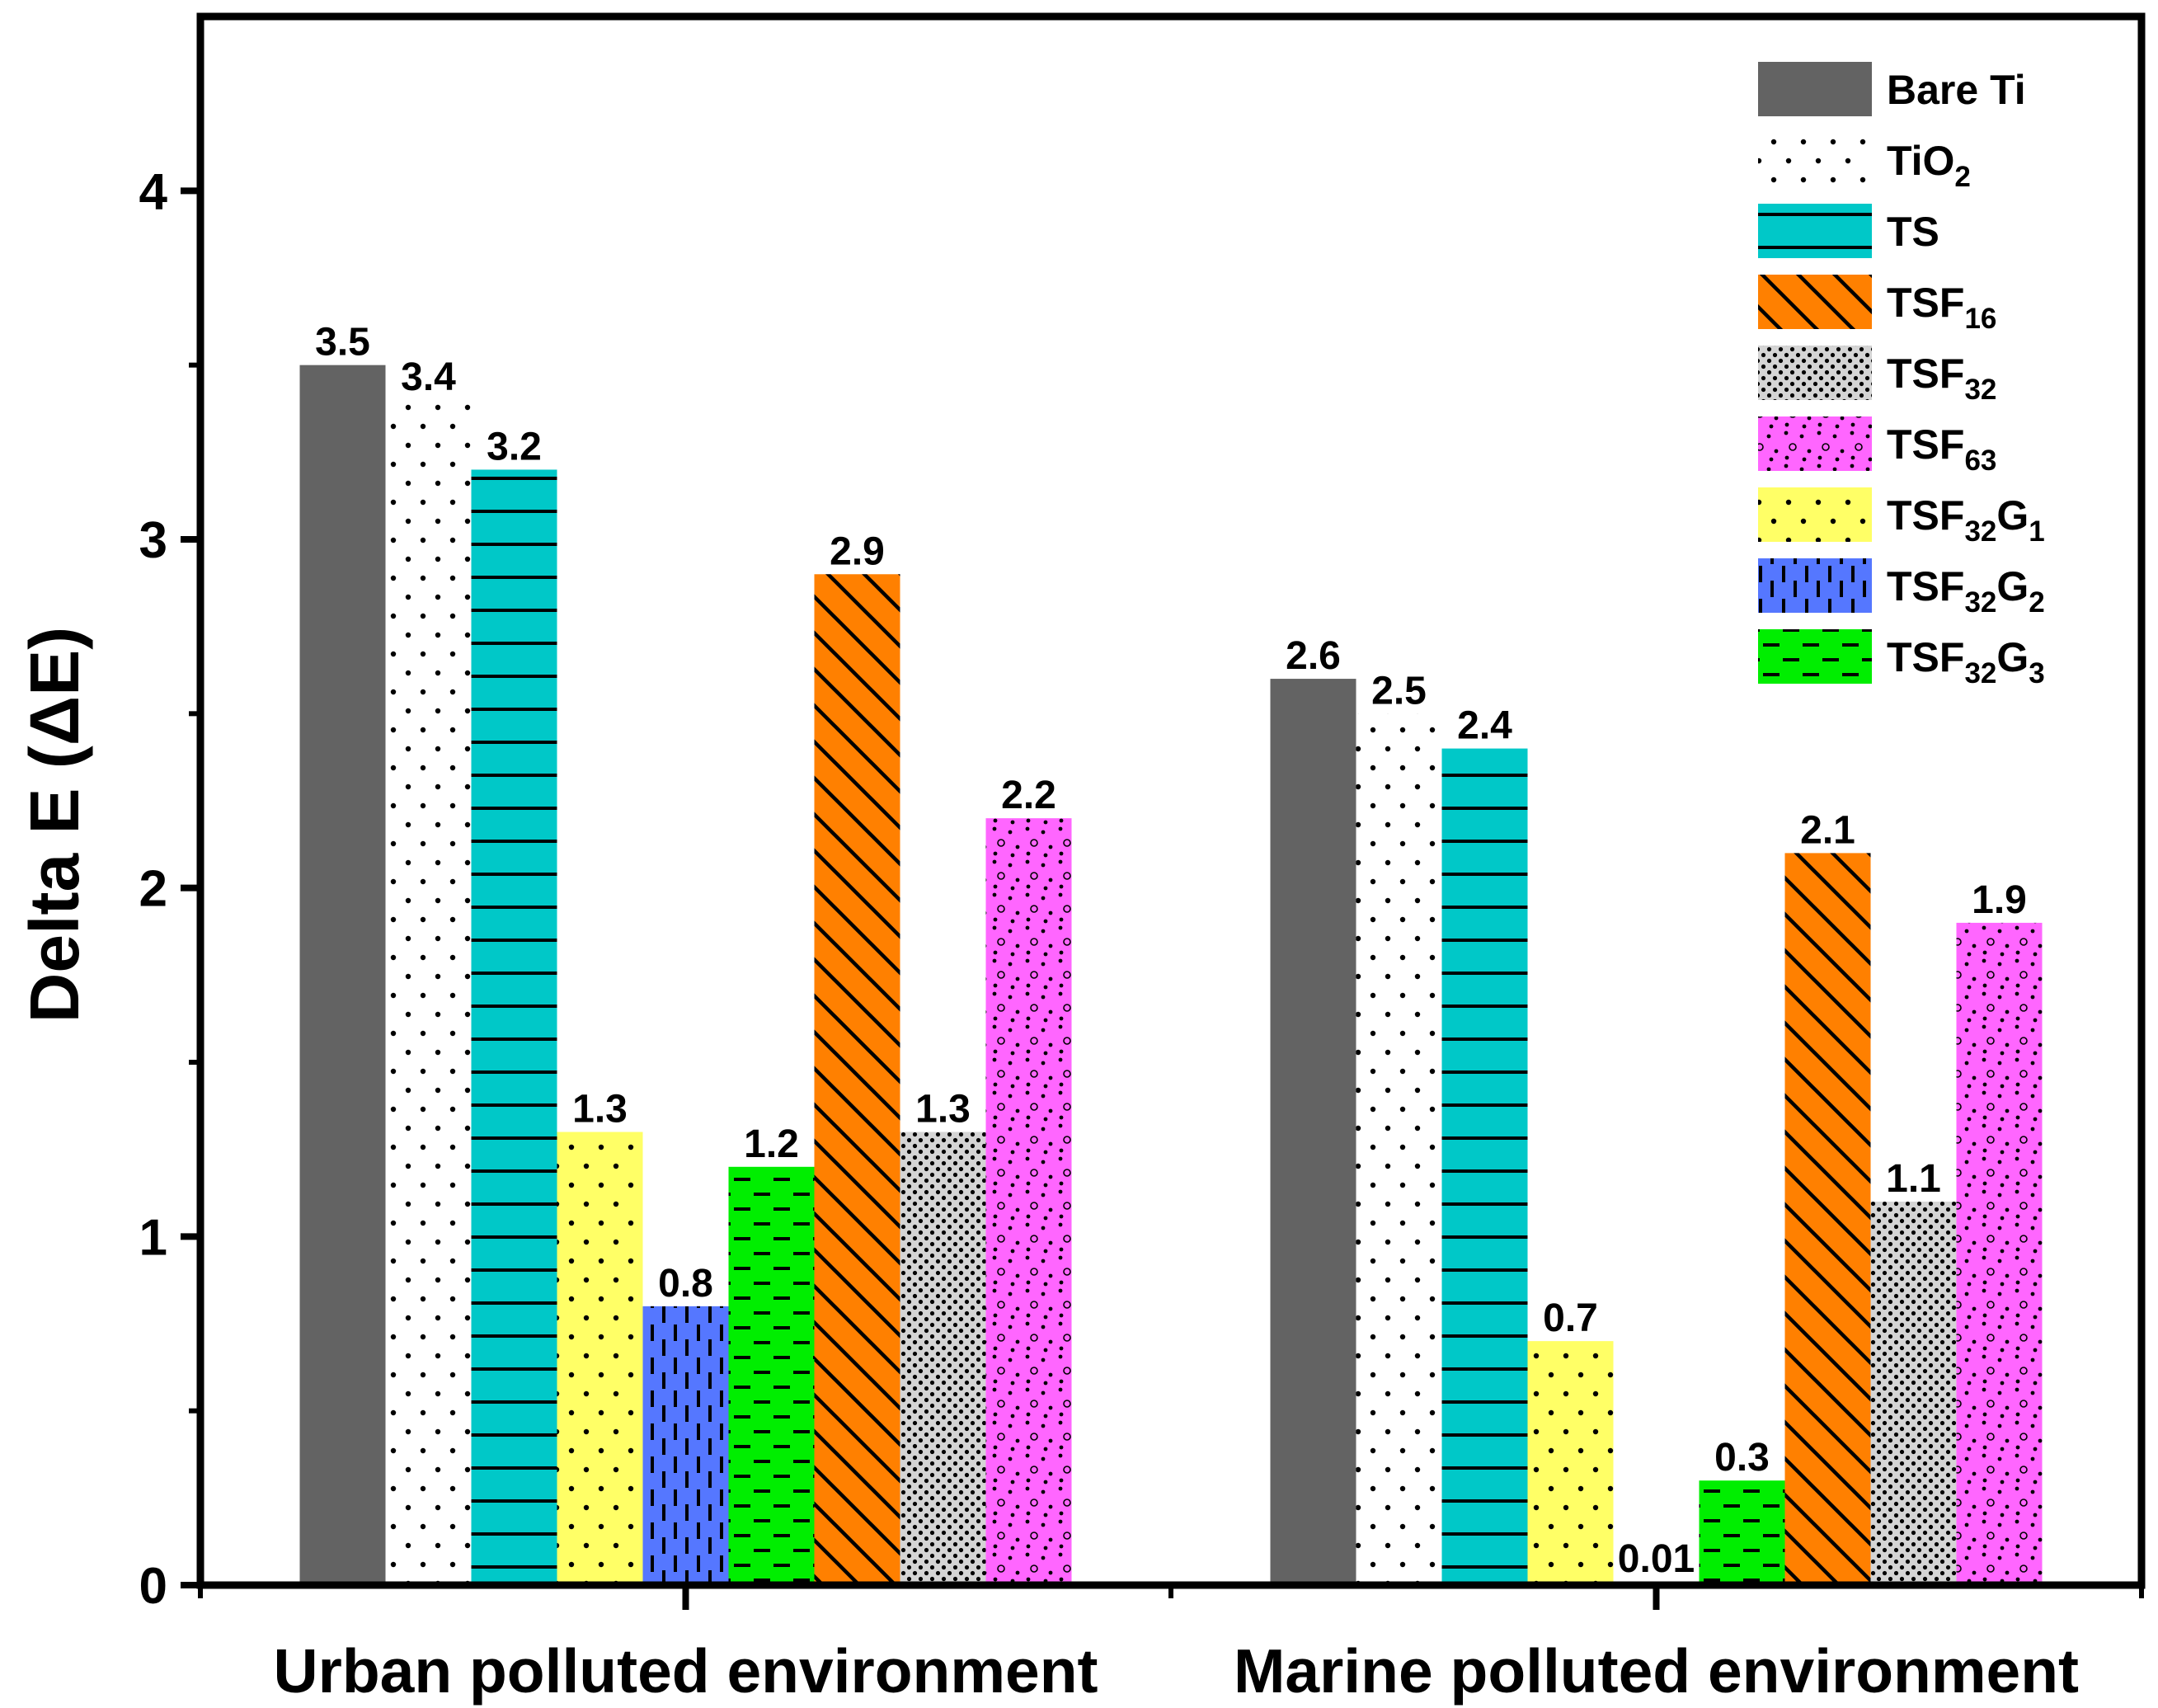  I want to click on legend-swatch-pattern-tsf32g2, so click(1815, 585).